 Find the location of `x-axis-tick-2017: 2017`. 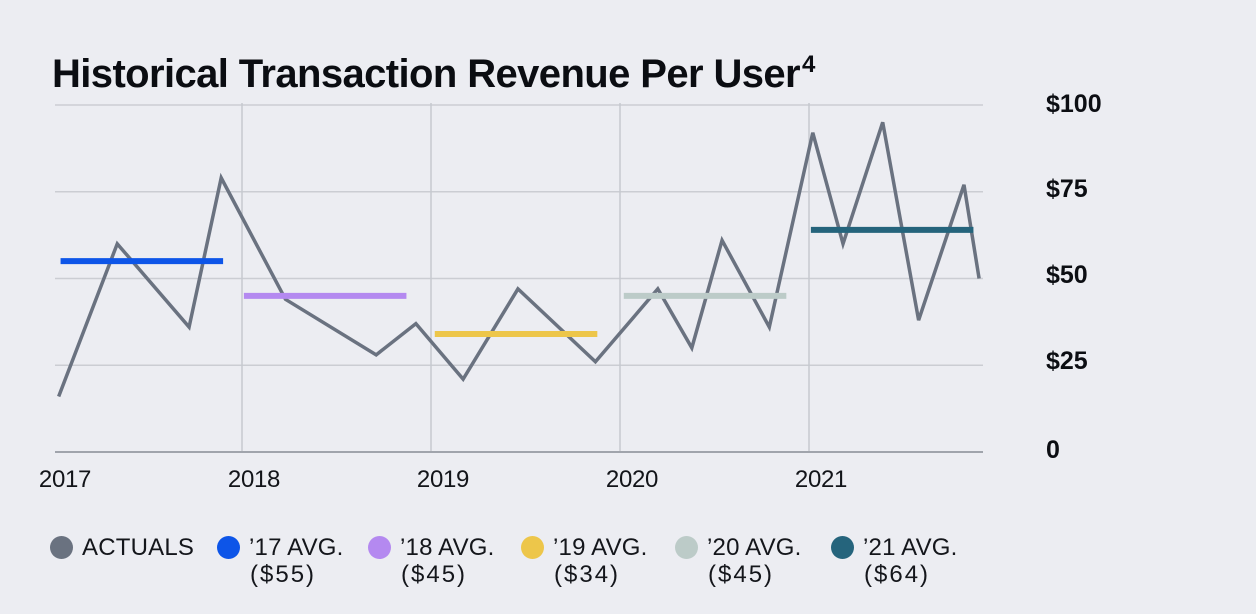

x-axis-tick-2017: 2017 is located at coordinates (65, 479).